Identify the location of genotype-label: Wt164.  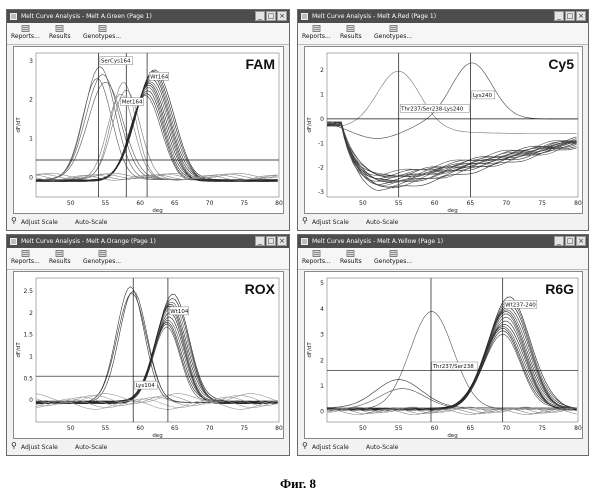
(159, 77).